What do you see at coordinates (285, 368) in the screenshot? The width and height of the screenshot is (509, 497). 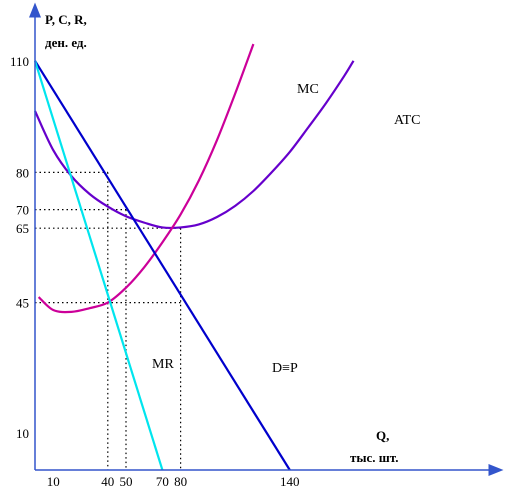 I see `demand-label: D≡P` at bounding box center [285, 368].